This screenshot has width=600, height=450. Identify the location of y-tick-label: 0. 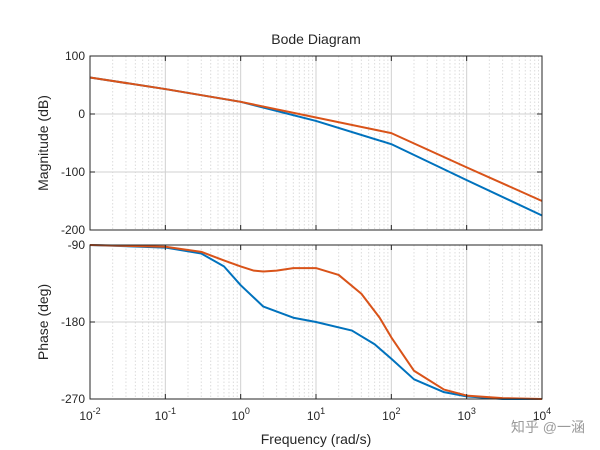
(81, 114).